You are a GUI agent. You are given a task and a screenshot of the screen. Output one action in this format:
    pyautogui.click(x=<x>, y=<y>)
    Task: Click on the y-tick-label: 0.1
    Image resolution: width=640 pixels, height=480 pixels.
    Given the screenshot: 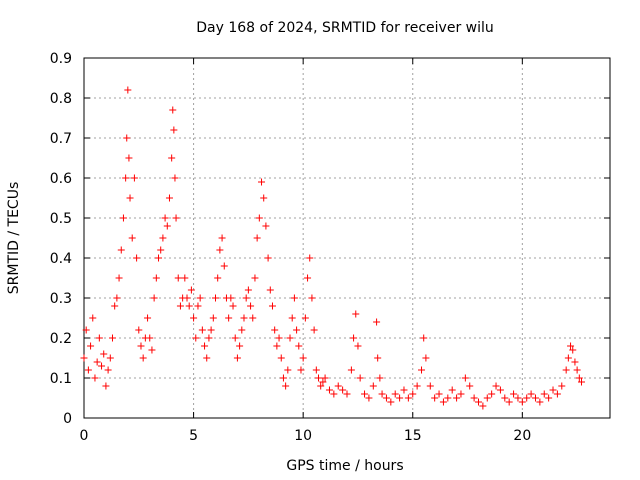 What is the action you would take?
    pyautogui.click(x=61, y=379)
    